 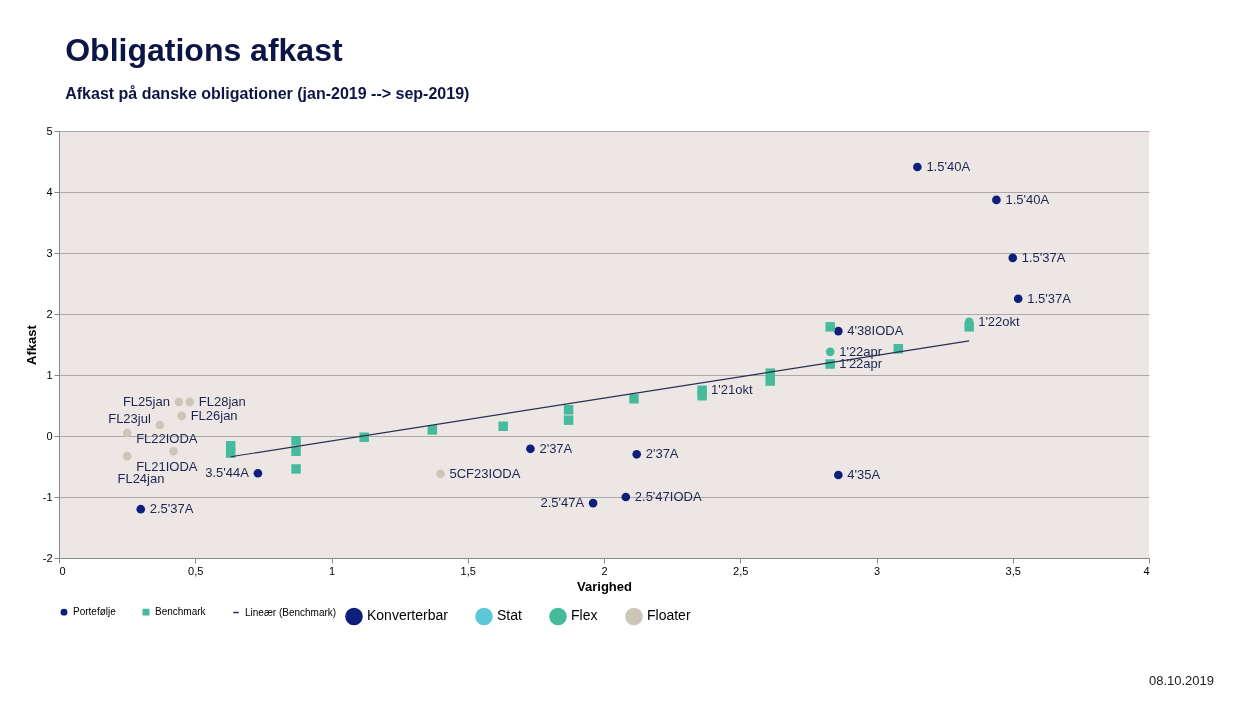 What do you see at coordinates (1146, 570) in the screenshot?
I see `x-tick-label: 4` at bounding box center [1146, 570].